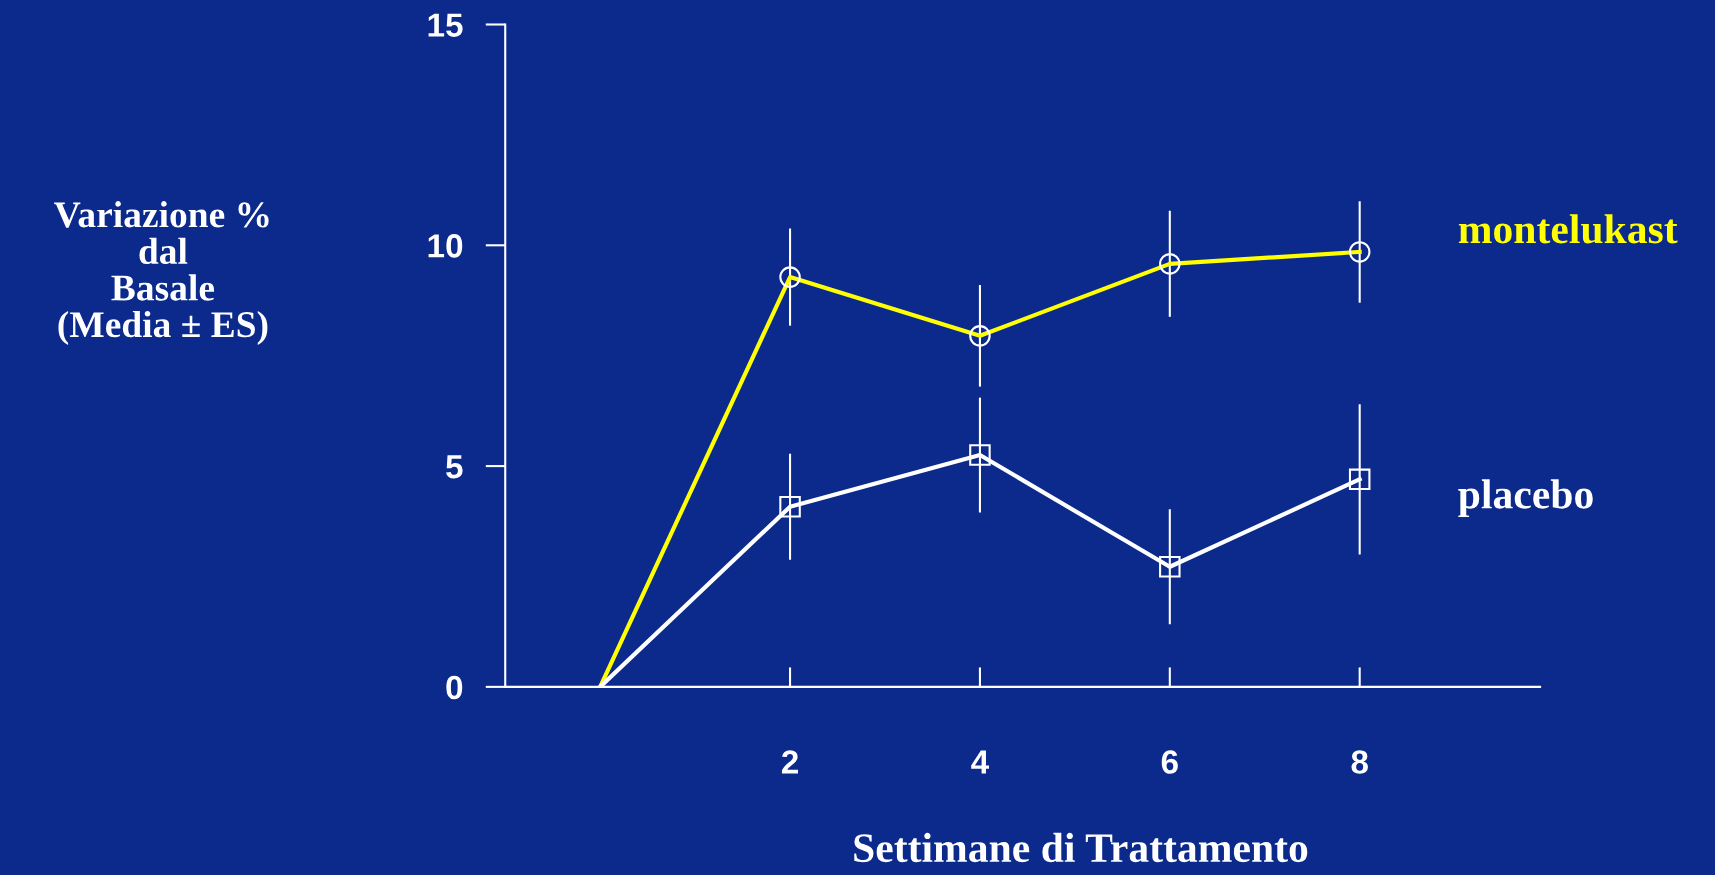 The image size is (1715, 875). What do you see at coordinates (161, 273) in the screenshot?
I see `y-axis-title: Variazione % dal Basale (Media ± ES)` at bounding box center [161, 273].